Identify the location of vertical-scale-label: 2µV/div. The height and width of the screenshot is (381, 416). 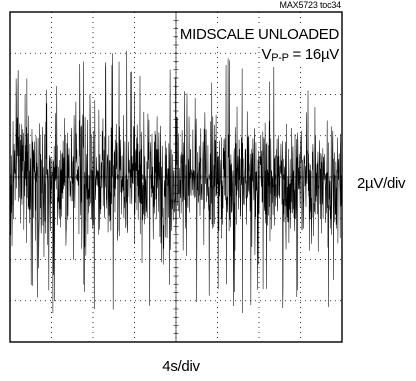
(381, 183).